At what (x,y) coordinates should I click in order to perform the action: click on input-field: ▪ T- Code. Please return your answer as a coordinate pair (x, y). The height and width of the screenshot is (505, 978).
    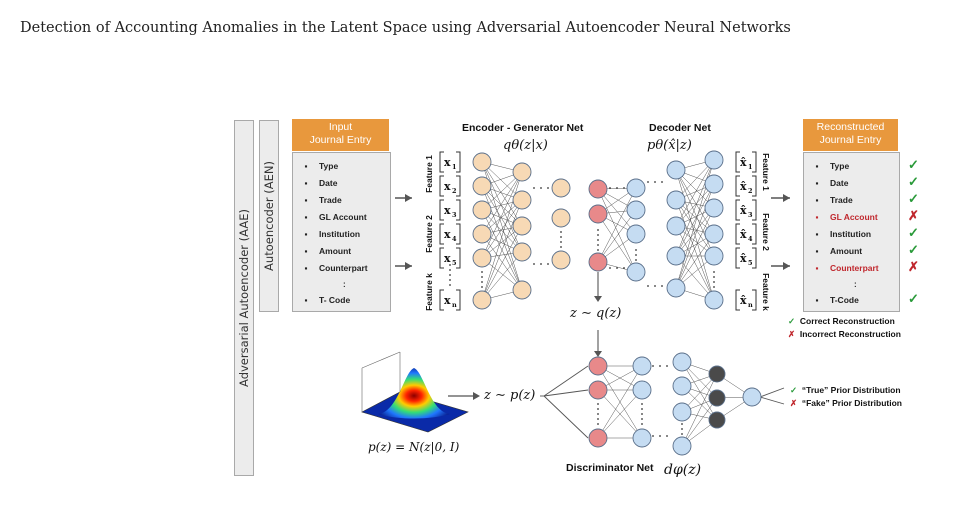
    Looking at the image, I should click on (321, 300).